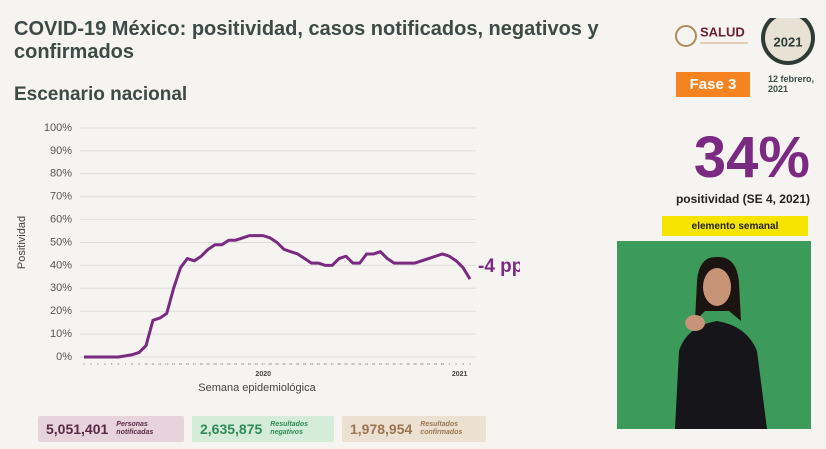 Image resolution: width=826 pixels, height=449 pixels. Describe the element at coordinates (319, 364) in the screenshot. I see `x-tick-label: 35` at that location.